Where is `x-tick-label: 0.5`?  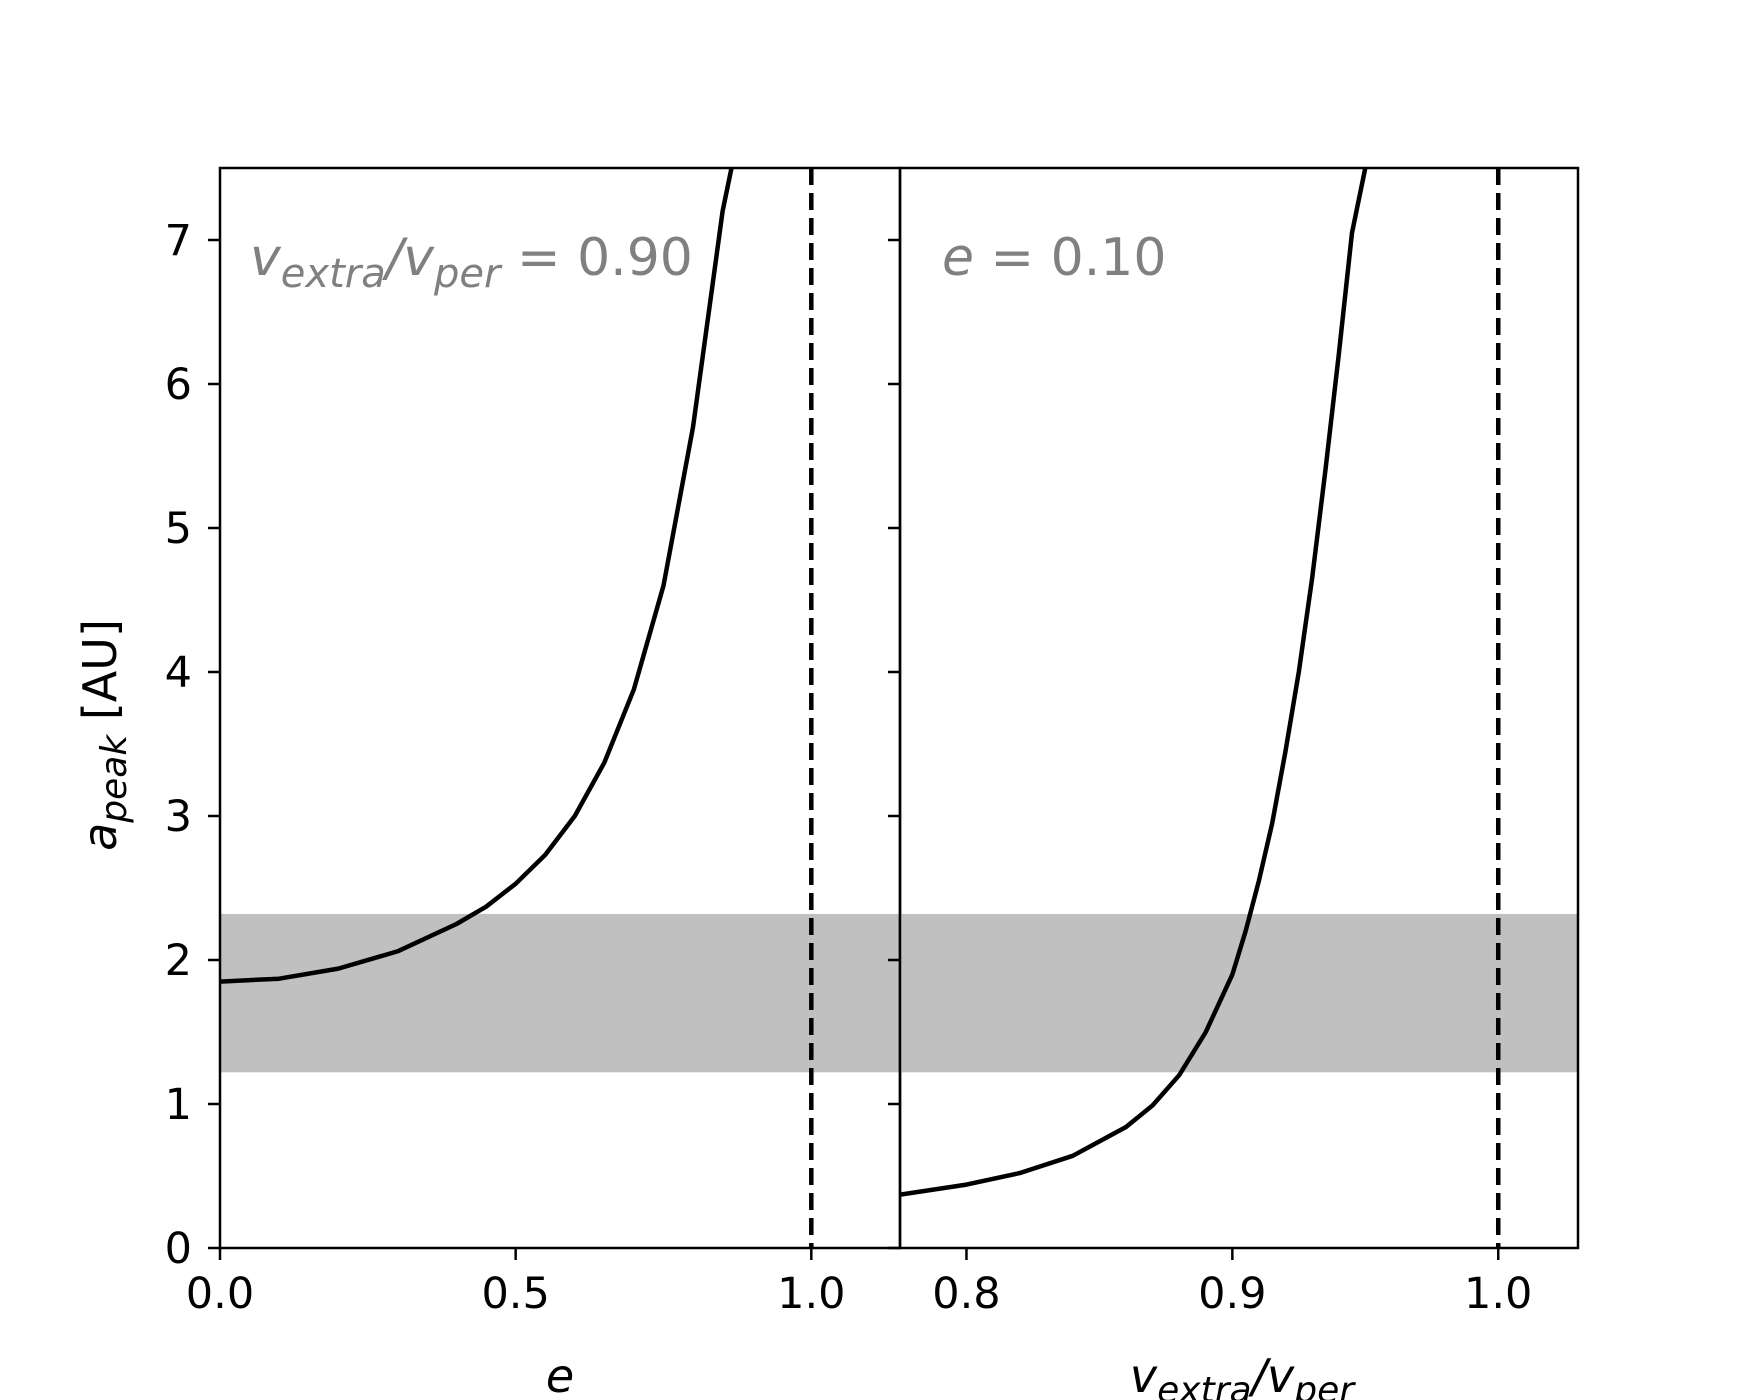 x-tick-label: 0.5 is located at coordinates (515, 1294).